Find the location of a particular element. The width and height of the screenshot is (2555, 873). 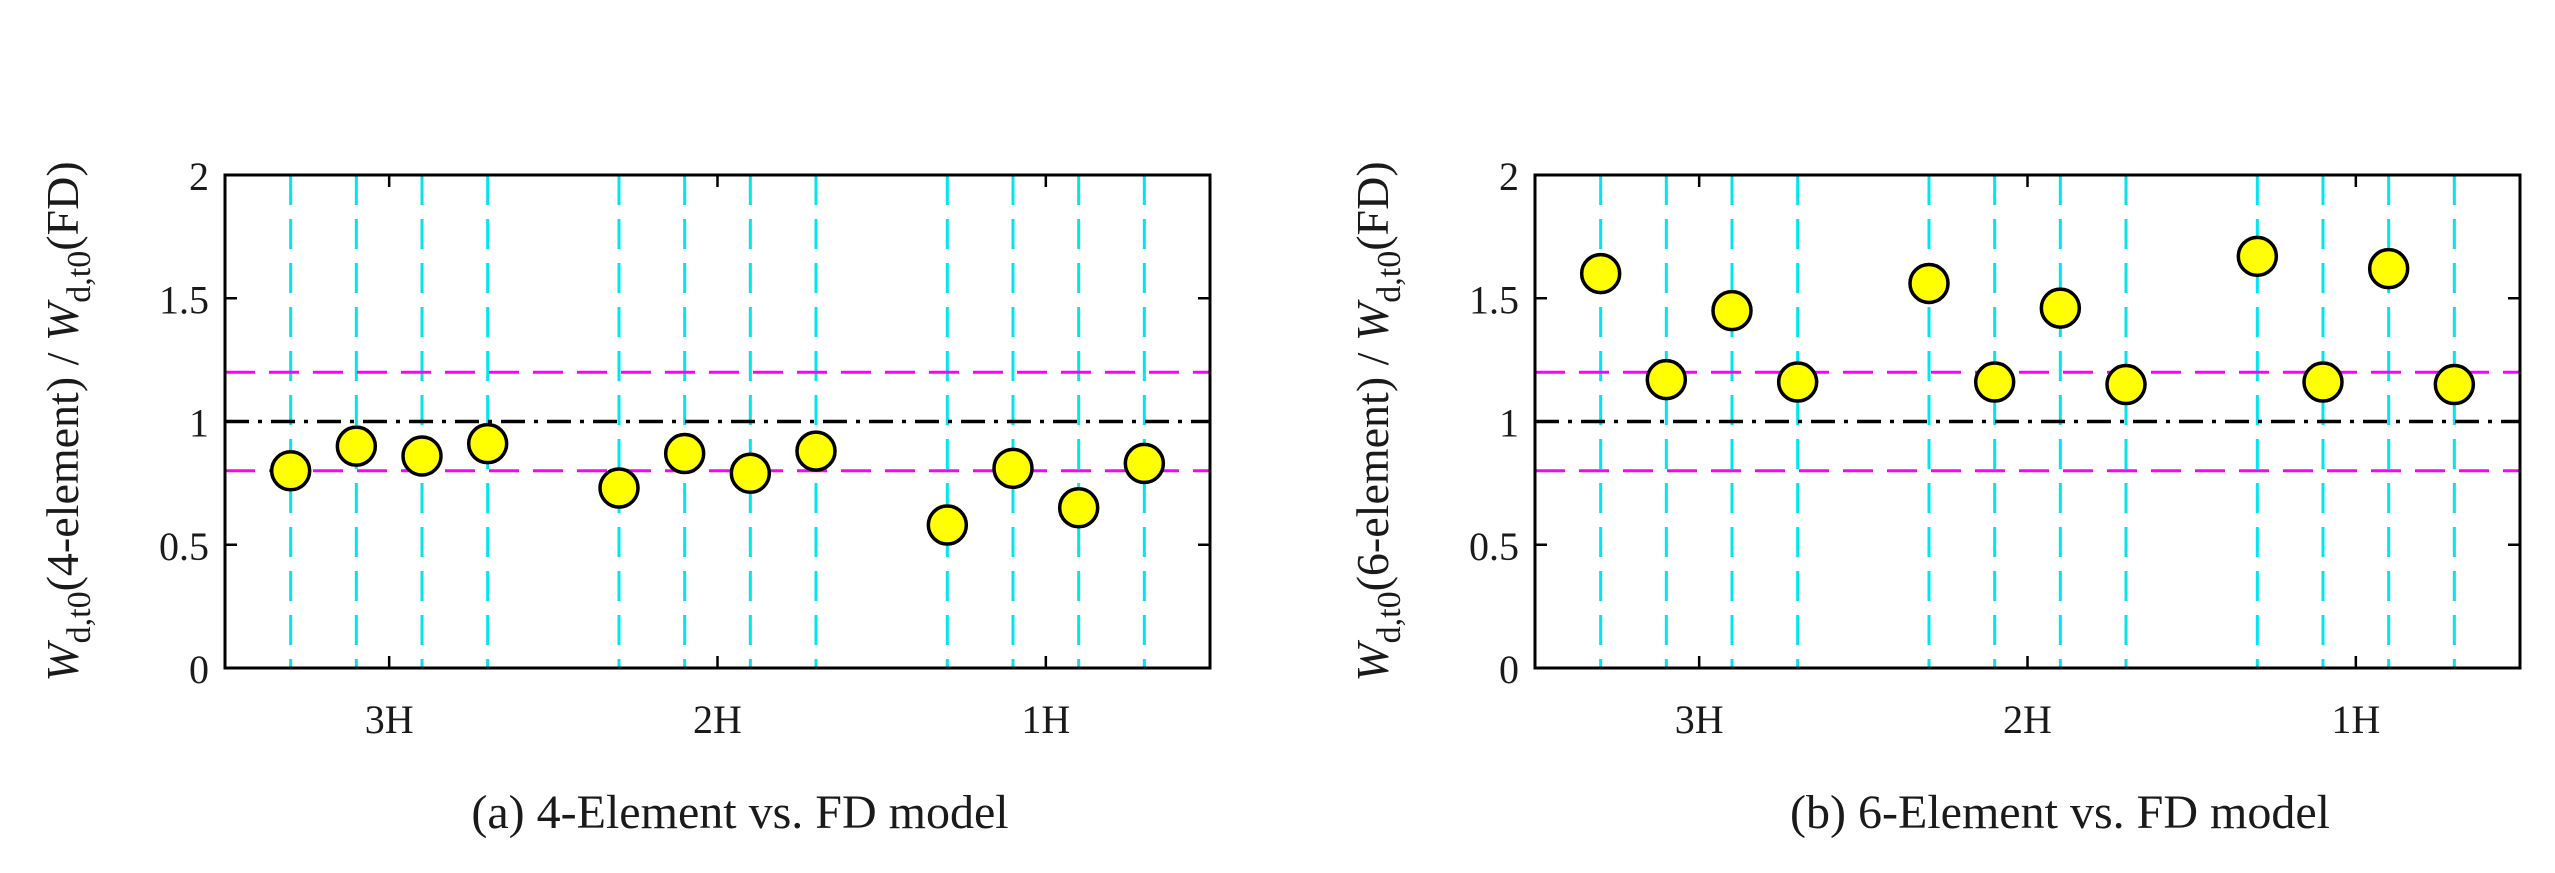

y-axis-label-part: (4-element) / is located at coordinates (62, 466).